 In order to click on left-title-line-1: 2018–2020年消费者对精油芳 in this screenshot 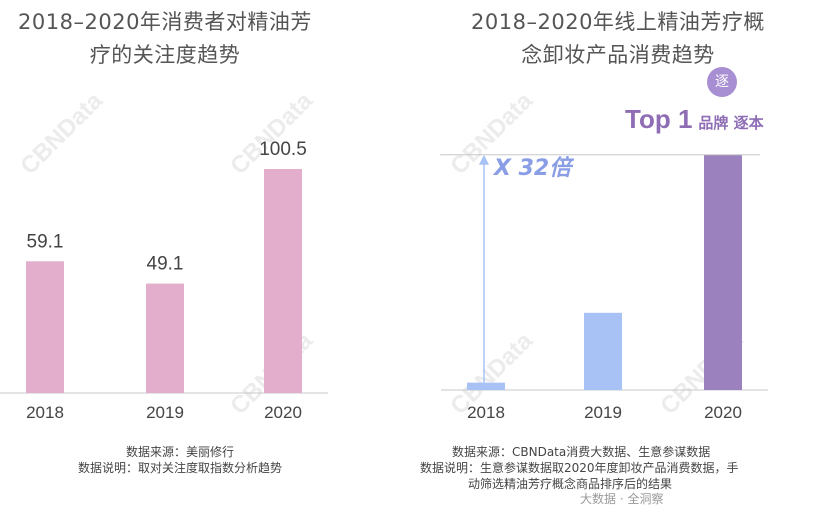, I will do `click(165, 22)`.